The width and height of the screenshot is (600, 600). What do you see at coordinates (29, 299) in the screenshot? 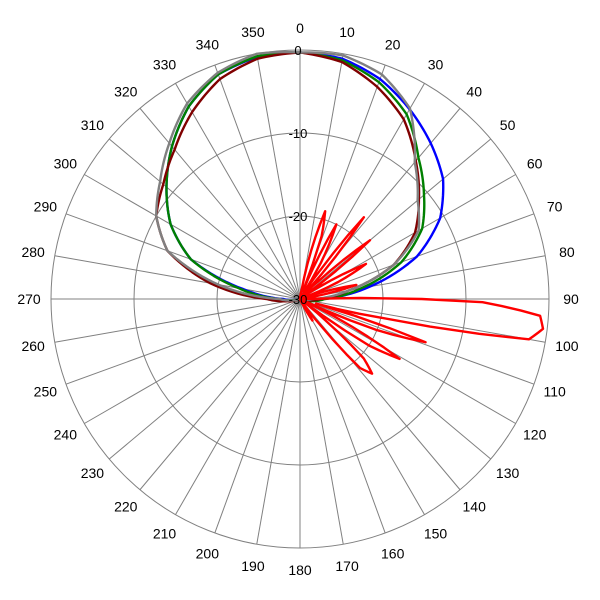
I see `angle-tick-label: 270` at bounding box center [29, 299].